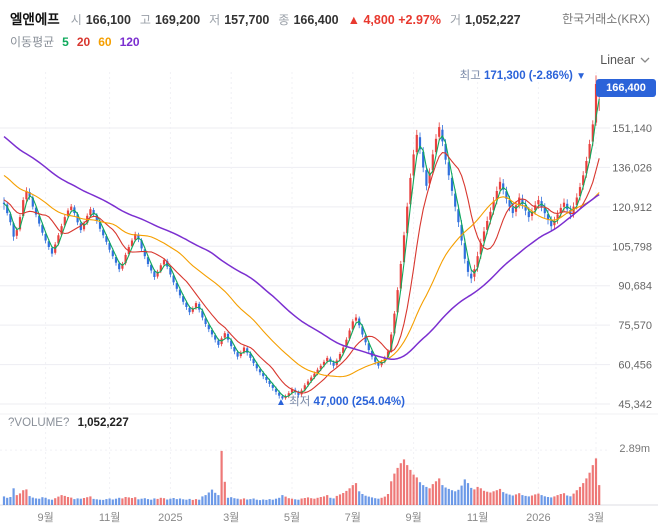 The width and height of the screenshot is (658, 530). Describe the element at coordinates (455, 20) in the screenshot. I see `volume-label: 거` at that location.